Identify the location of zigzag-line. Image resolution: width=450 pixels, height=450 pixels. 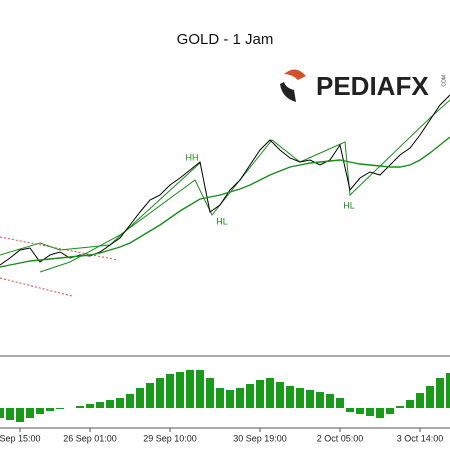
(100, 209).